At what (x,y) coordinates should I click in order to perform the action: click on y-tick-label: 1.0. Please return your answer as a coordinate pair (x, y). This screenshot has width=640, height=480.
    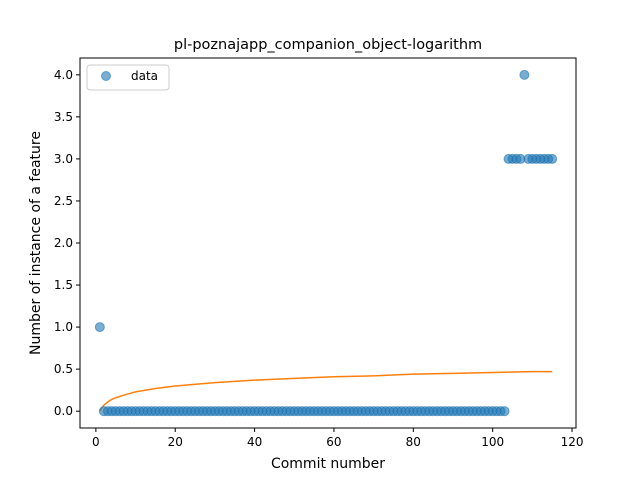
    Looking at the image, I should click on (63, 327).